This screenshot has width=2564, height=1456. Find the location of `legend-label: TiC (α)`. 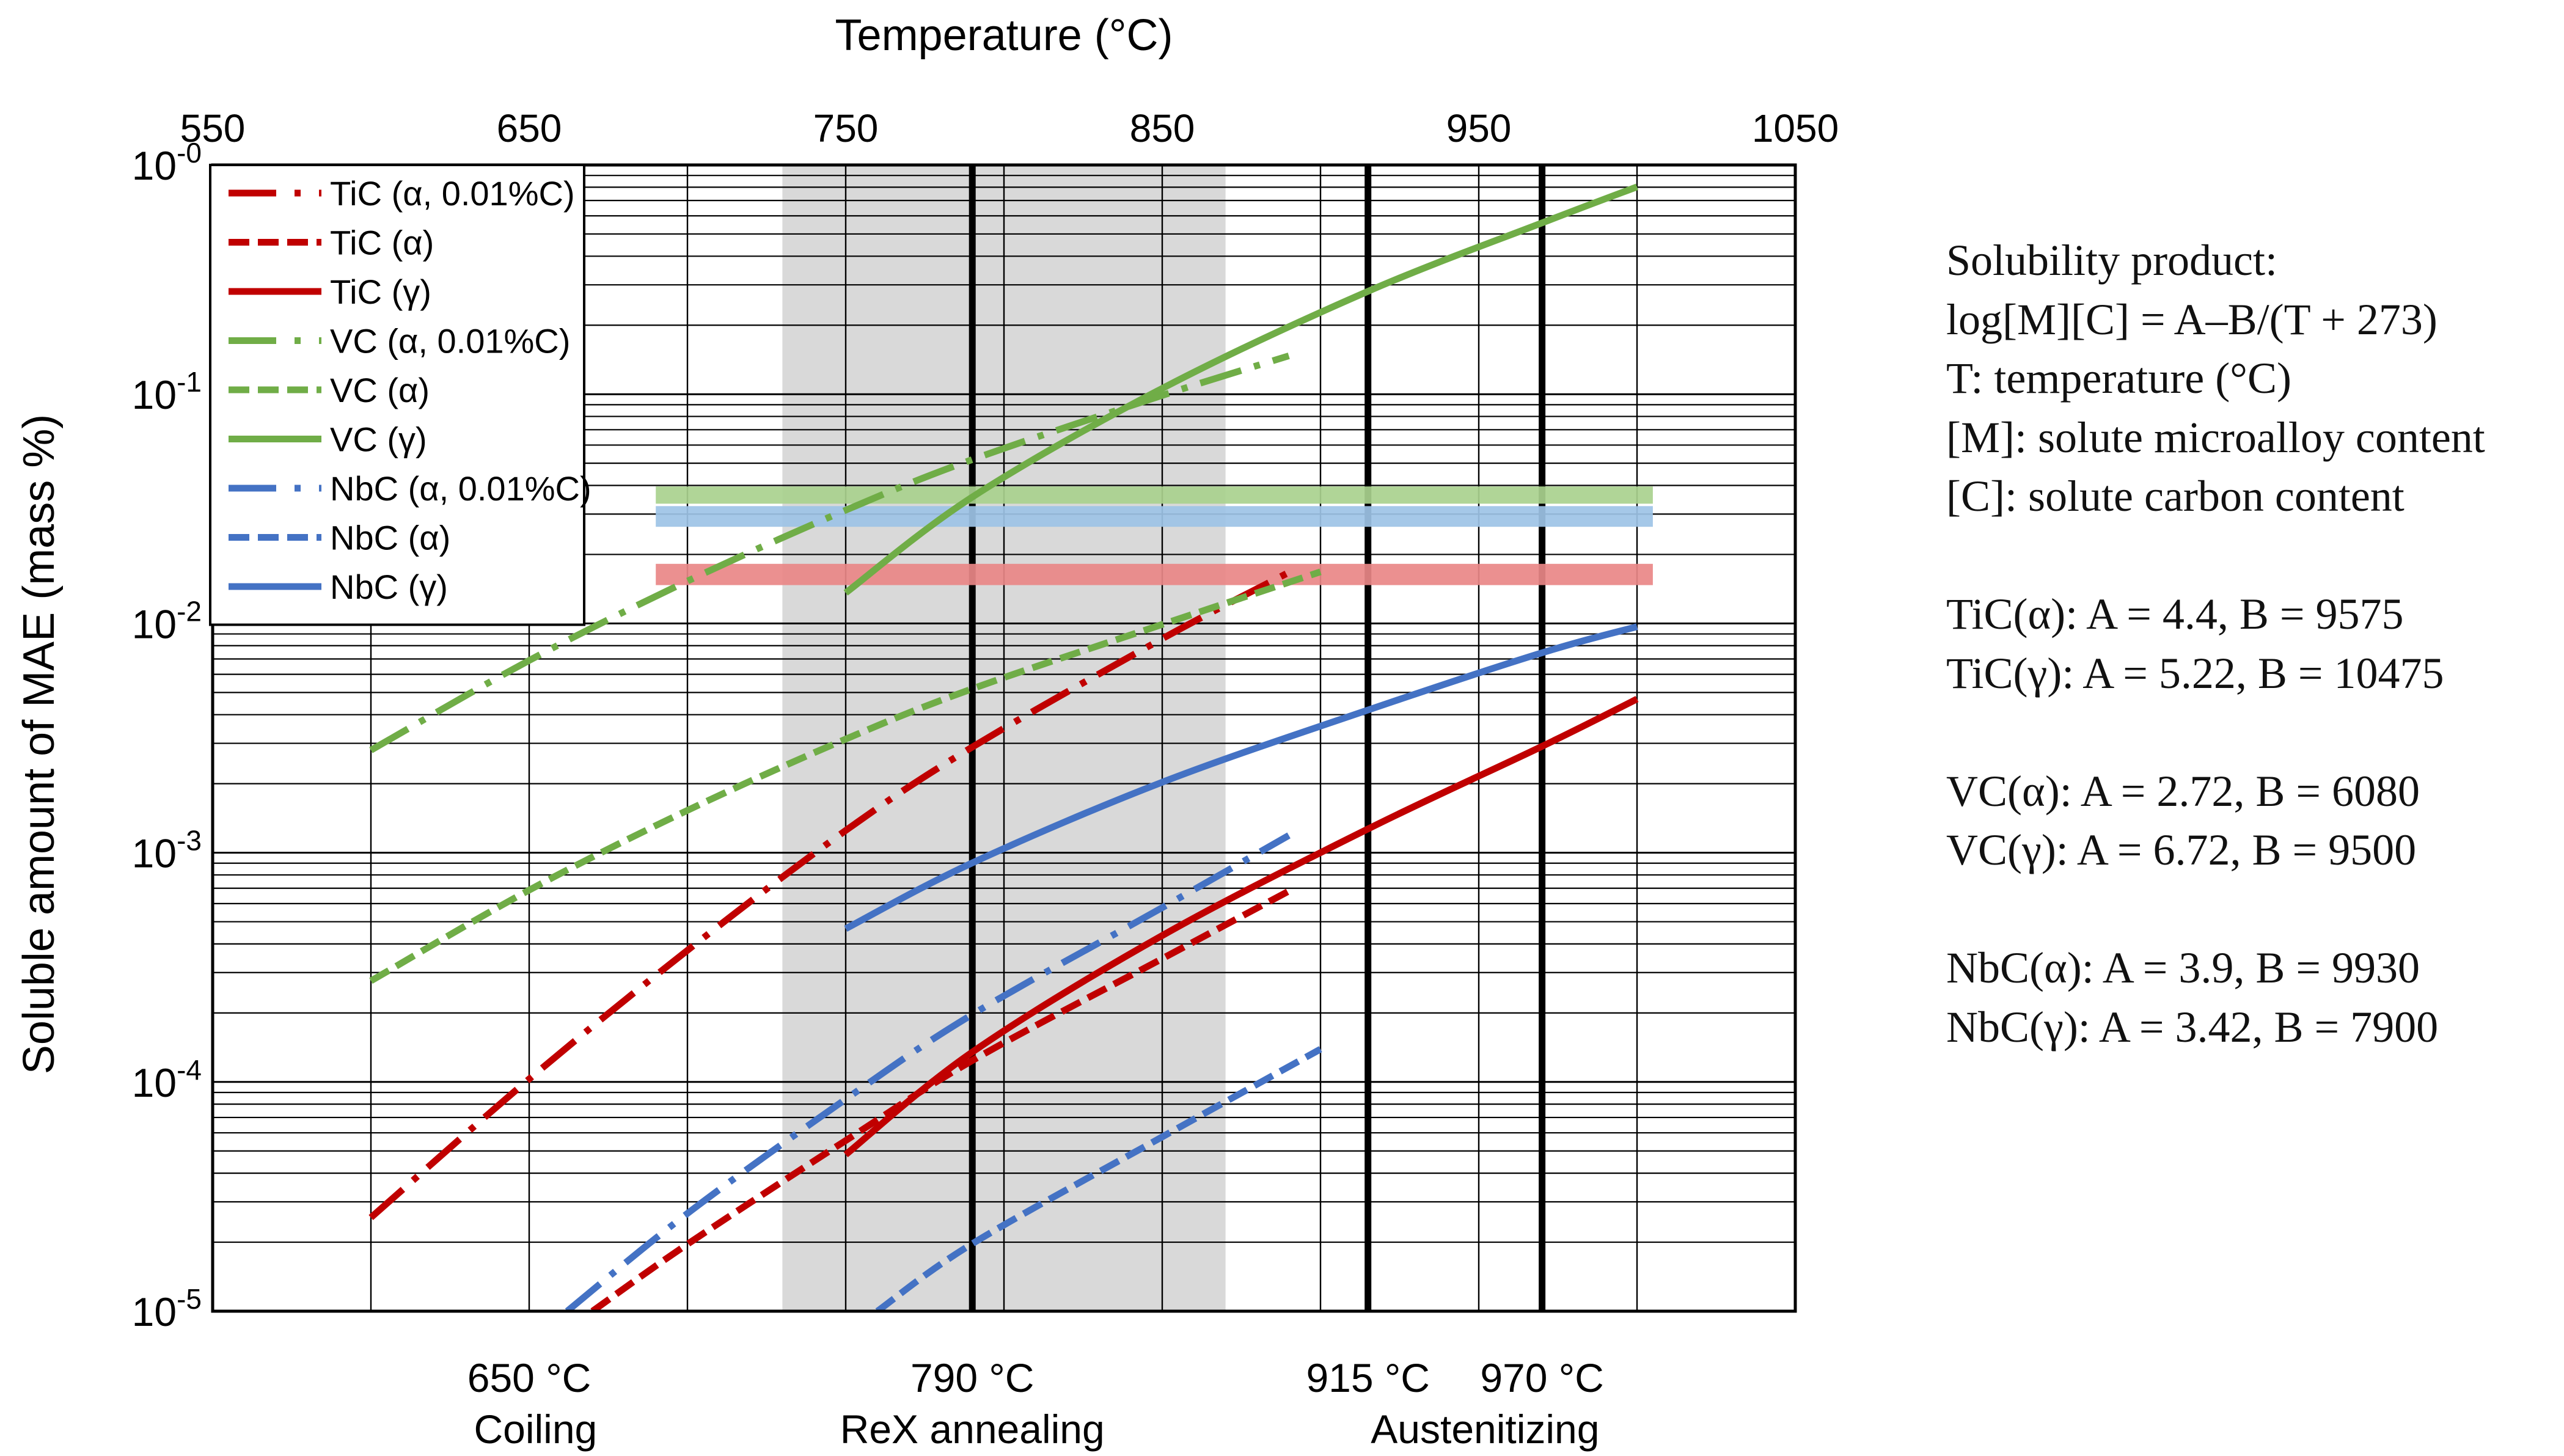

legend-label: TiC (α) is located at coordinates (382, 243).